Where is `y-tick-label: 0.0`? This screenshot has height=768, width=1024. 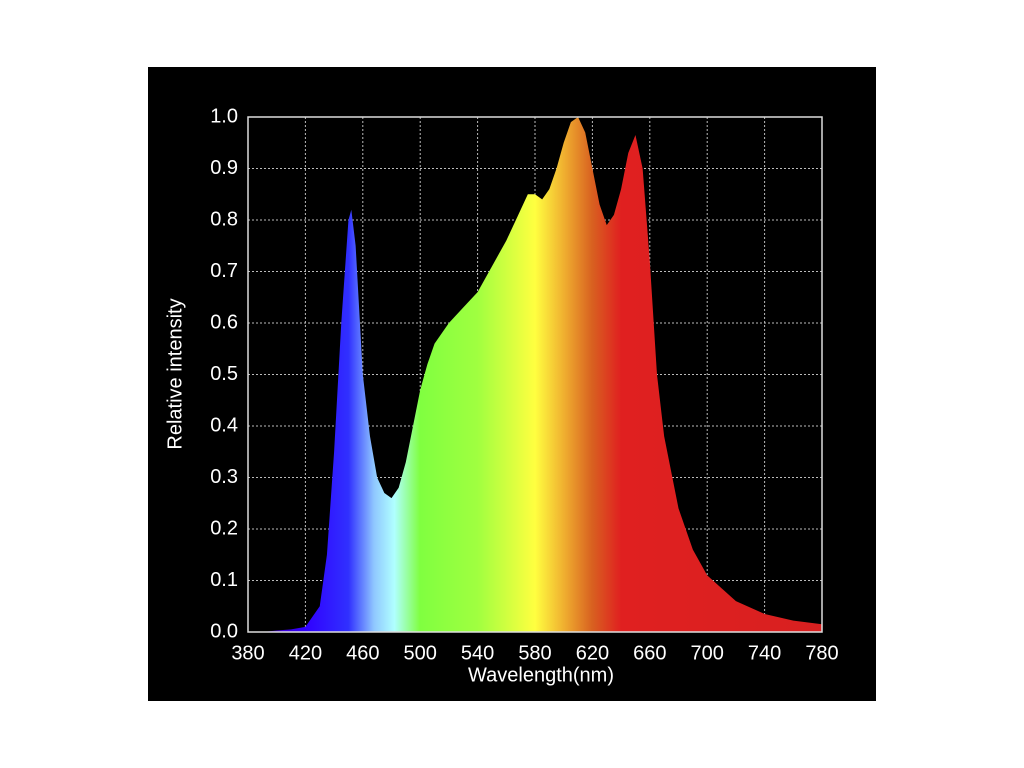
y-tick-label: 0.0 is located at coordinates (224, 631).